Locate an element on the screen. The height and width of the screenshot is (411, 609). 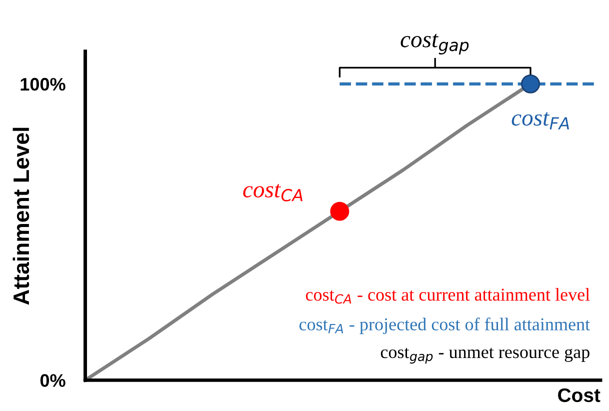
y-tick-label: 100% is located at coordinates (43, 84).